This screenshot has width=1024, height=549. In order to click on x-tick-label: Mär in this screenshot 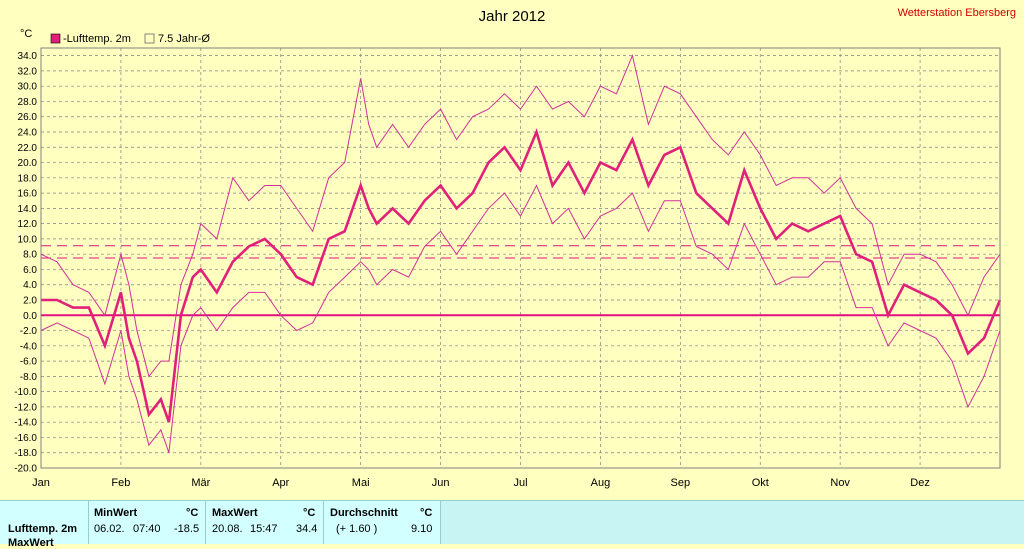, I will do `click(200, 483)`.